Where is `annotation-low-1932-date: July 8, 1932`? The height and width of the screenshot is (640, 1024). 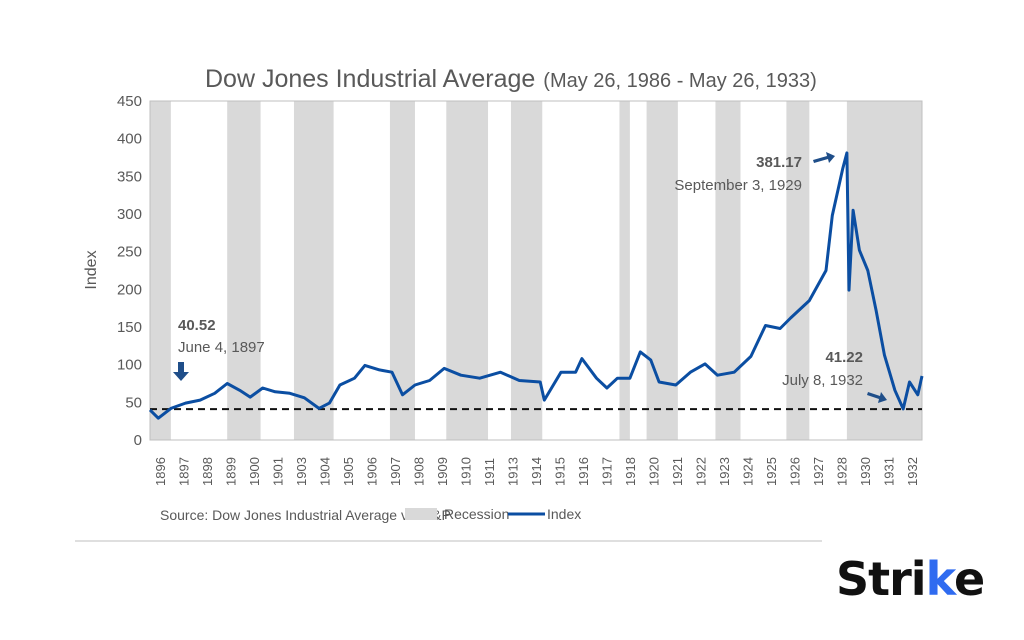 annotation-low-1932-date: July 8, 1932 is located at coordinates (822, 380).